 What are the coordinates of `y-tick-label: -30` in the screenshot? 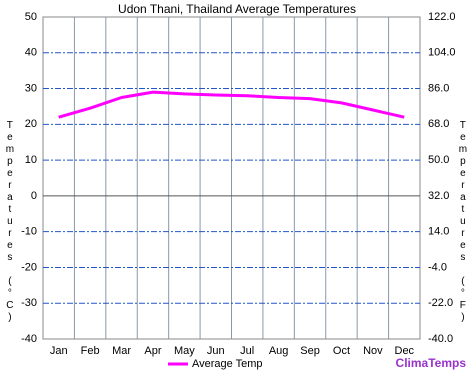 It's located at (29, 303).